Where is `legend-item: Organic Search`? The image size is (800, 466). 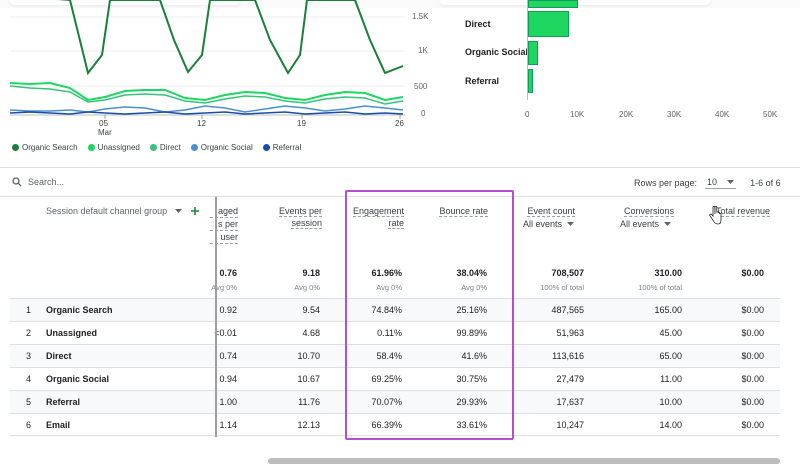
legend-item: Organic Search is located at coordinates (45, 147).